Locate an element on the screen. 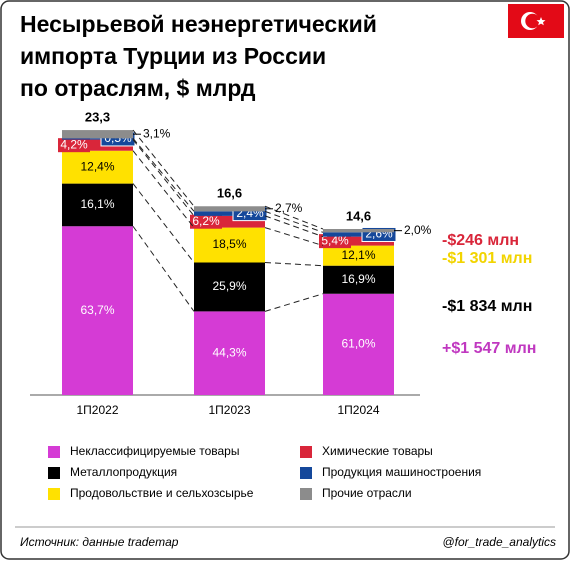 The width and height of the screenshot is (570, 565). total-label: 23,3 is located at coordinates (97, 117).